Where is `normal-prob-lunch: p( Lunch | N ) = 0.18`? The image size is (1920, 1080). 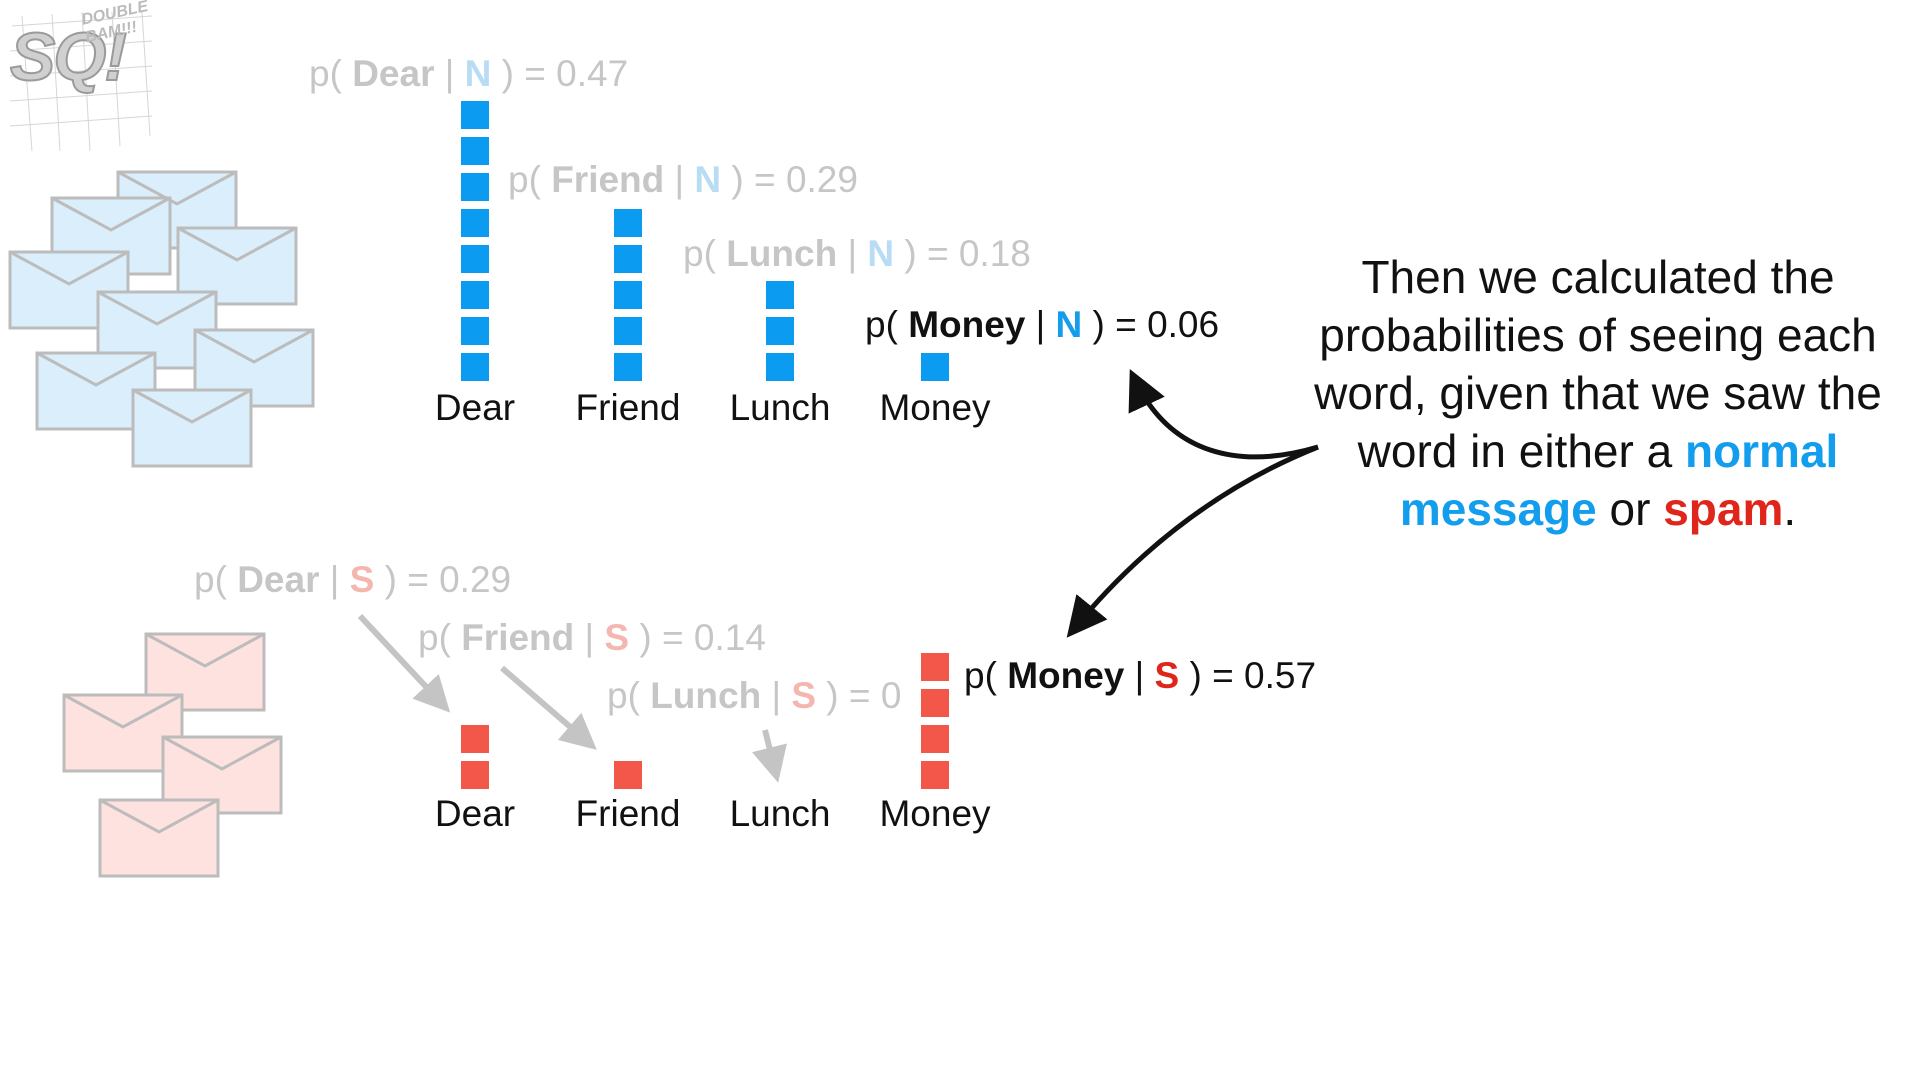 normal-prob-lunch: p( Lunch | N ) = 0.18 is located at coordinates (857, 253).